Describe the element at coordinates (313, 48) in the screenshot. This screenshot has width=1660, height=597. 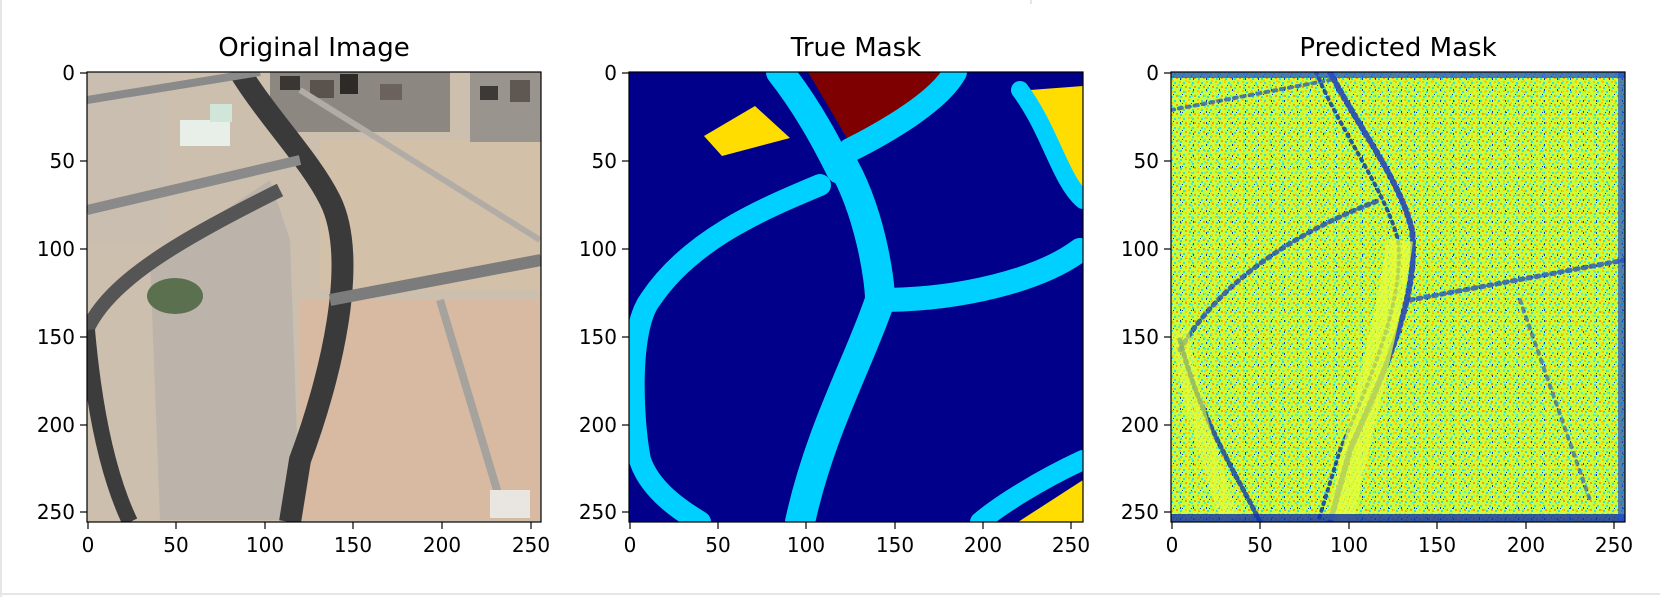
I see `panel-title: Original Image` at that location.